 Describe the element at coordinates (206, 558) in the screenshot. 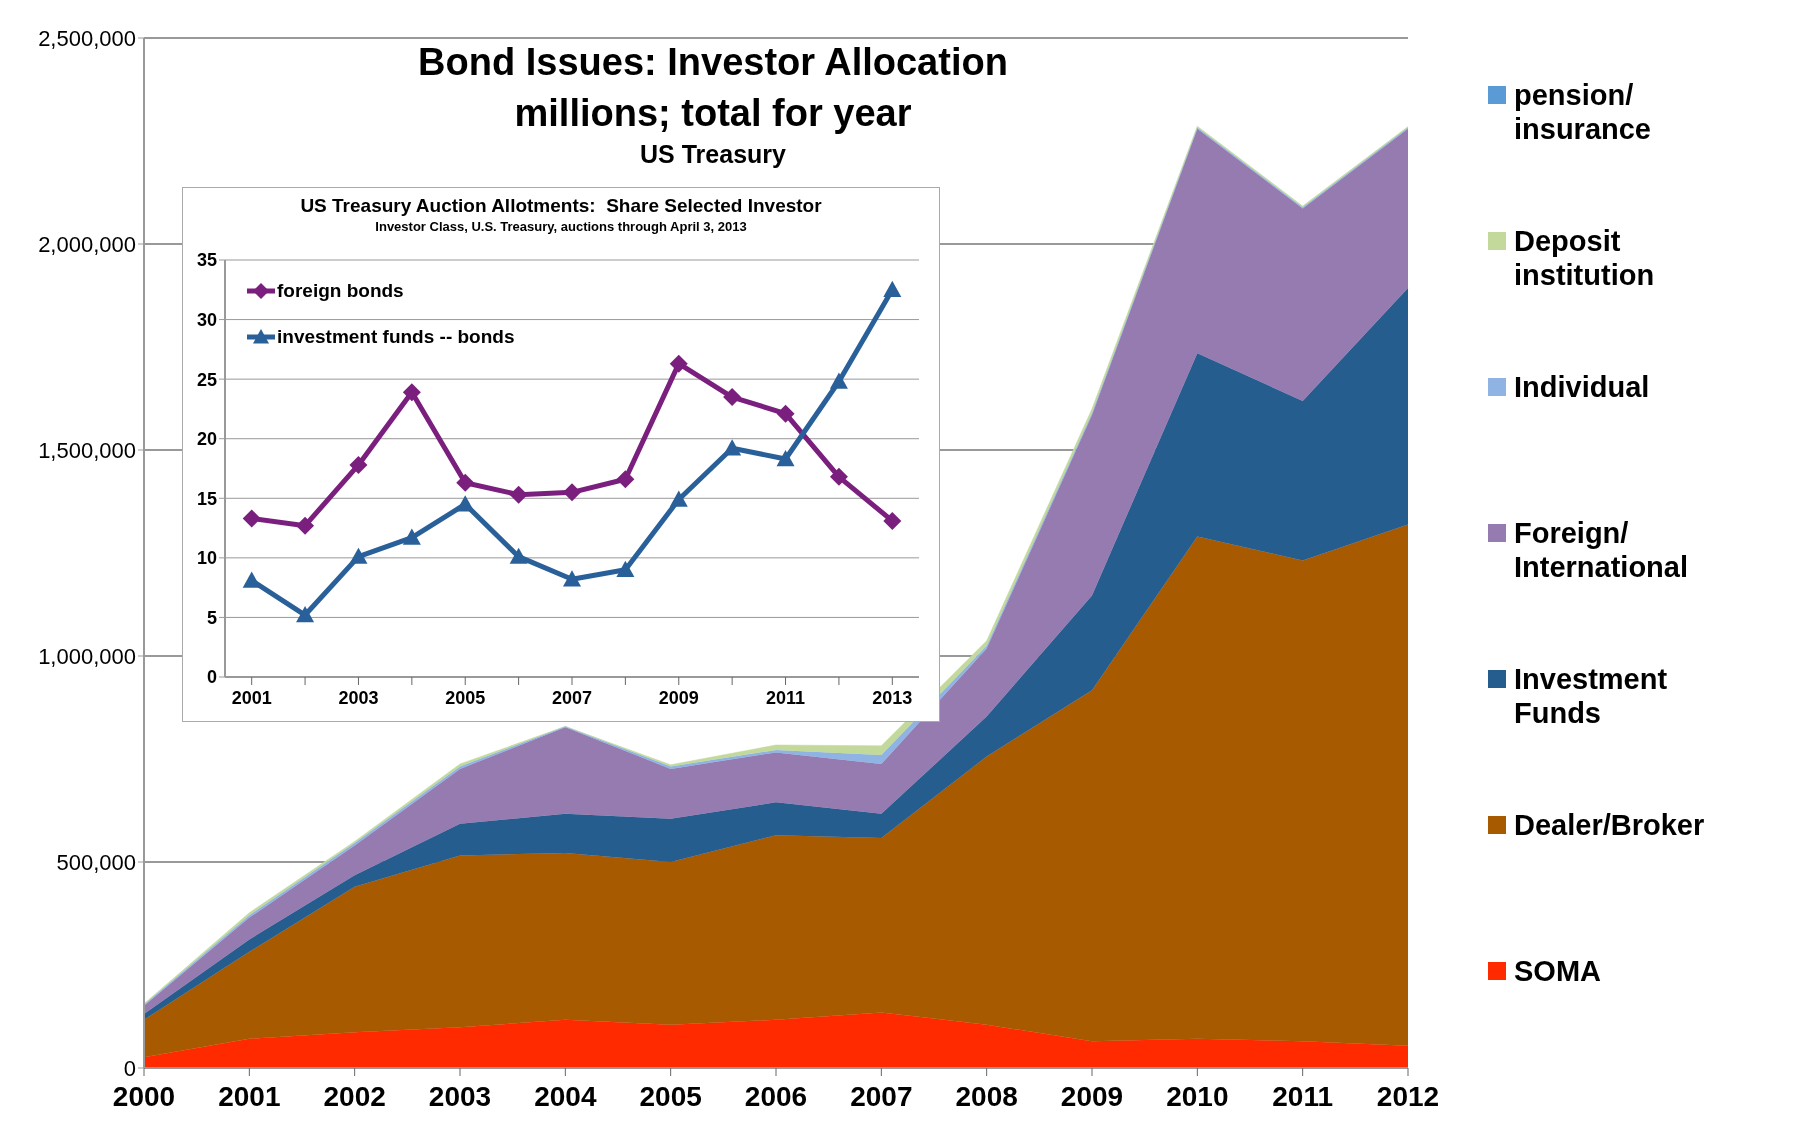

I see `y-tick-label: 10` at that location.